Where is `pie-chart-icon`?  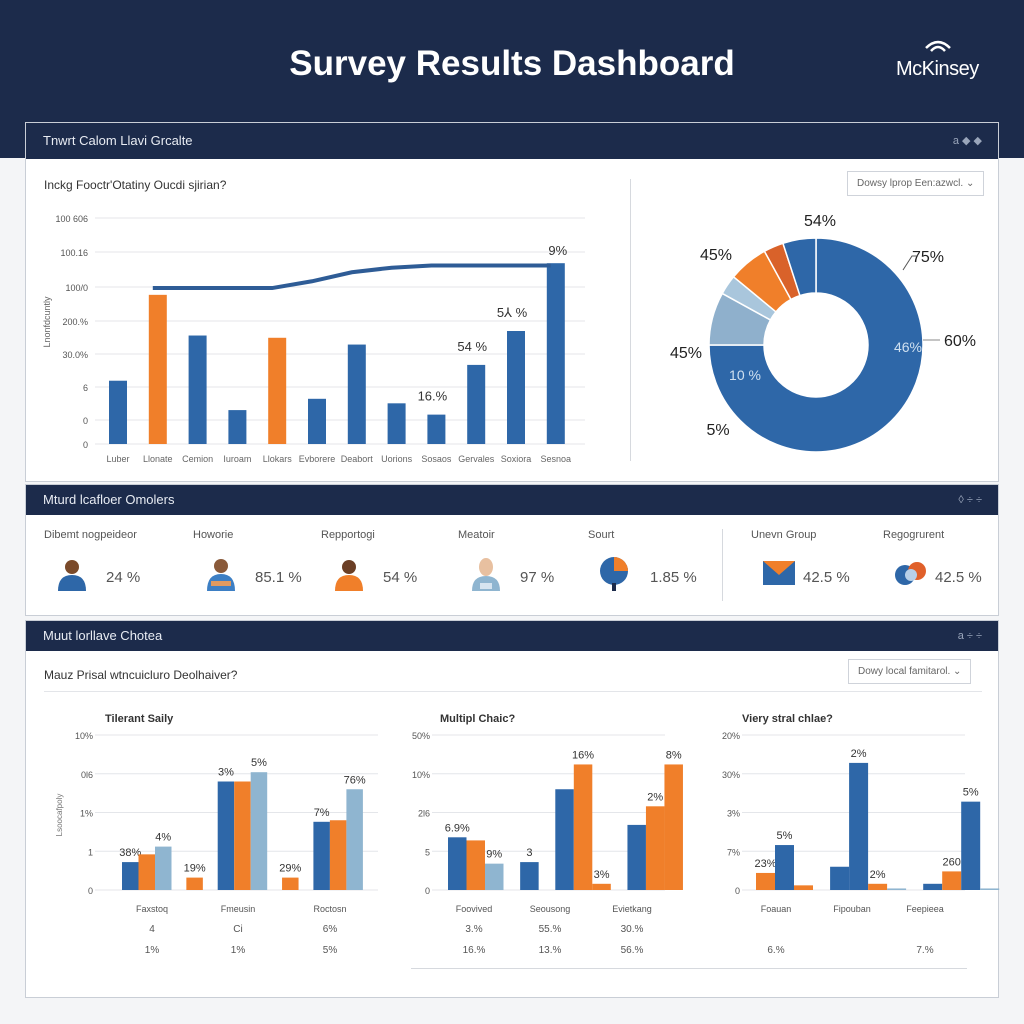
pie-chart-icon is located at coordinates (614, 574).